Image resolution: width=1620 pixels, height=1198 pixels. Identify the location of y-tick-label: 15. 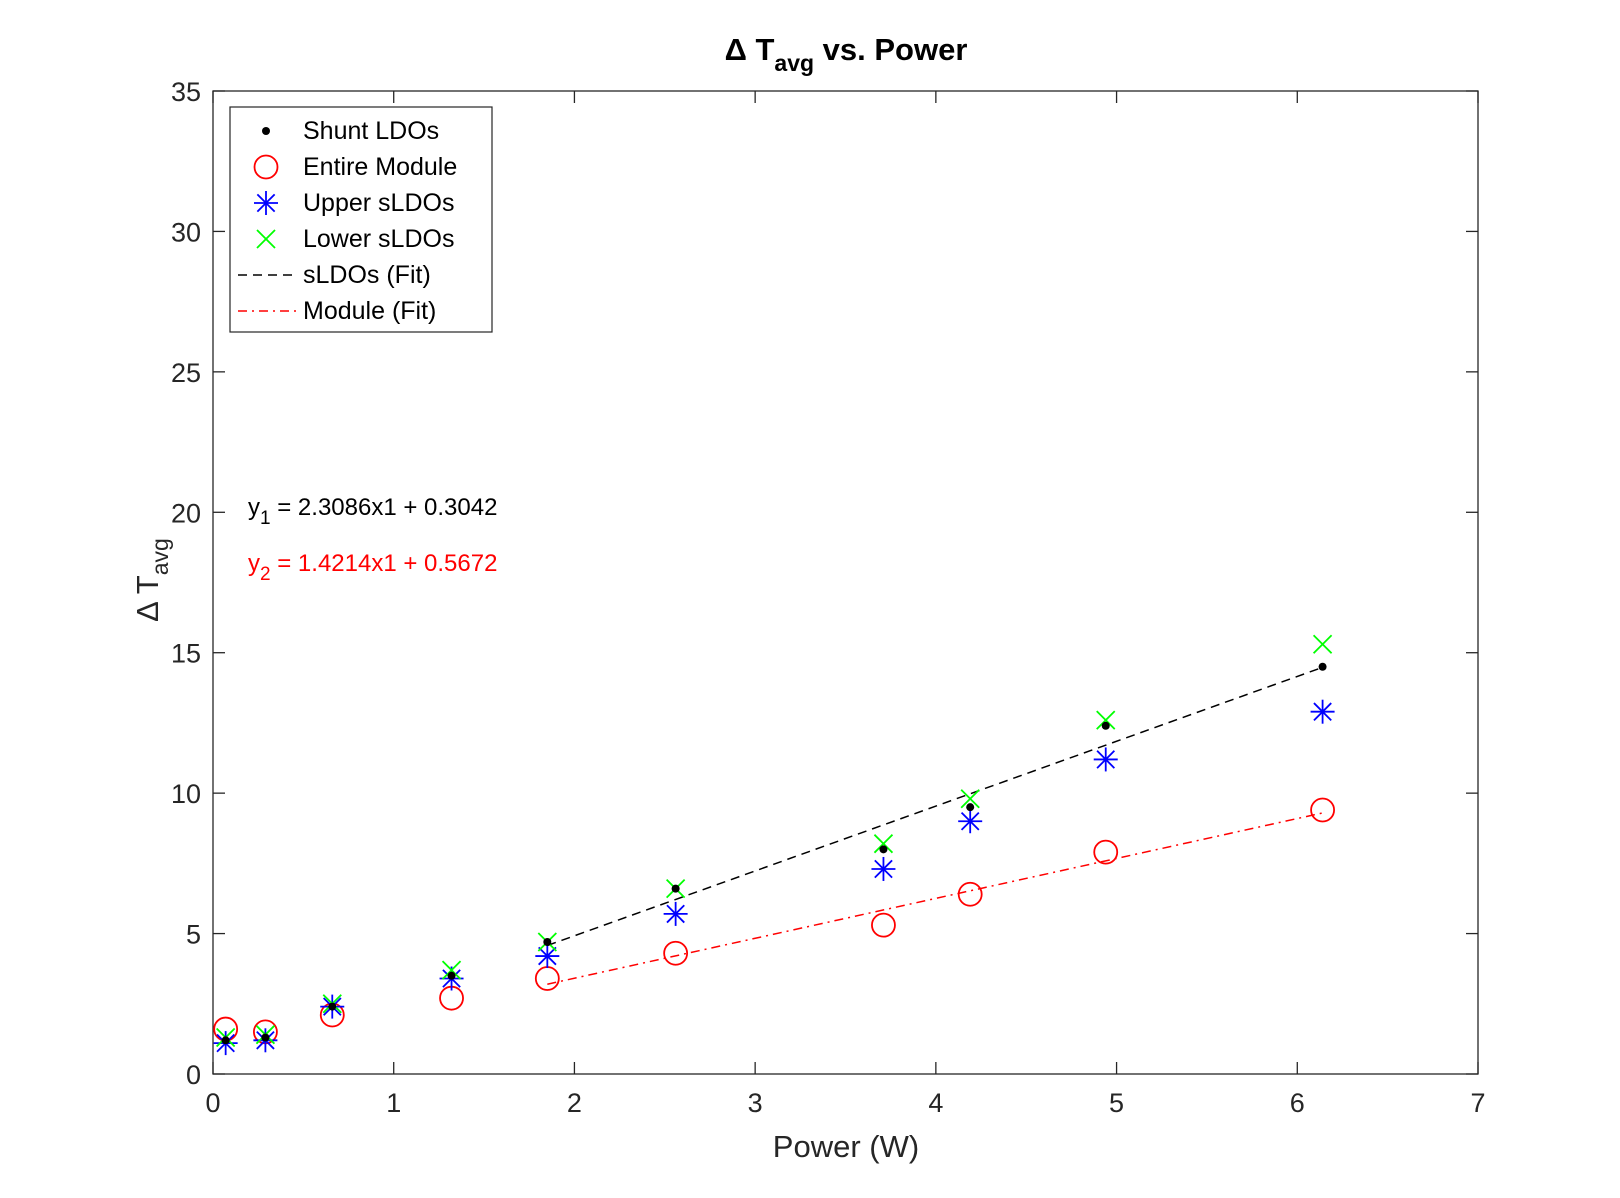
(186, 654).